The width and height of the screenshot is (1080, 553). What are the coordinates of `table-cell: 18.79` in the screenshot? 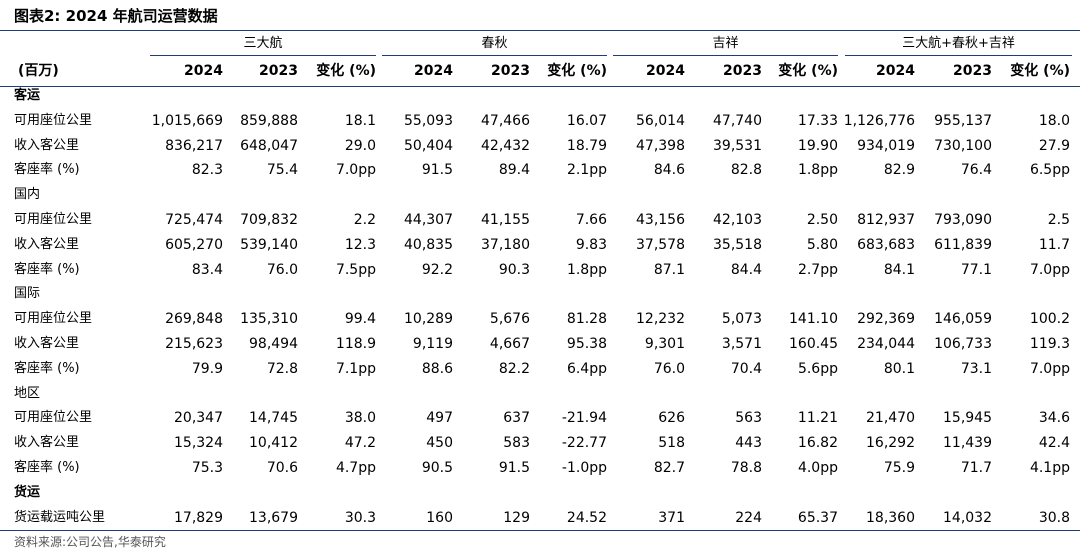 It's located at (586, 145).